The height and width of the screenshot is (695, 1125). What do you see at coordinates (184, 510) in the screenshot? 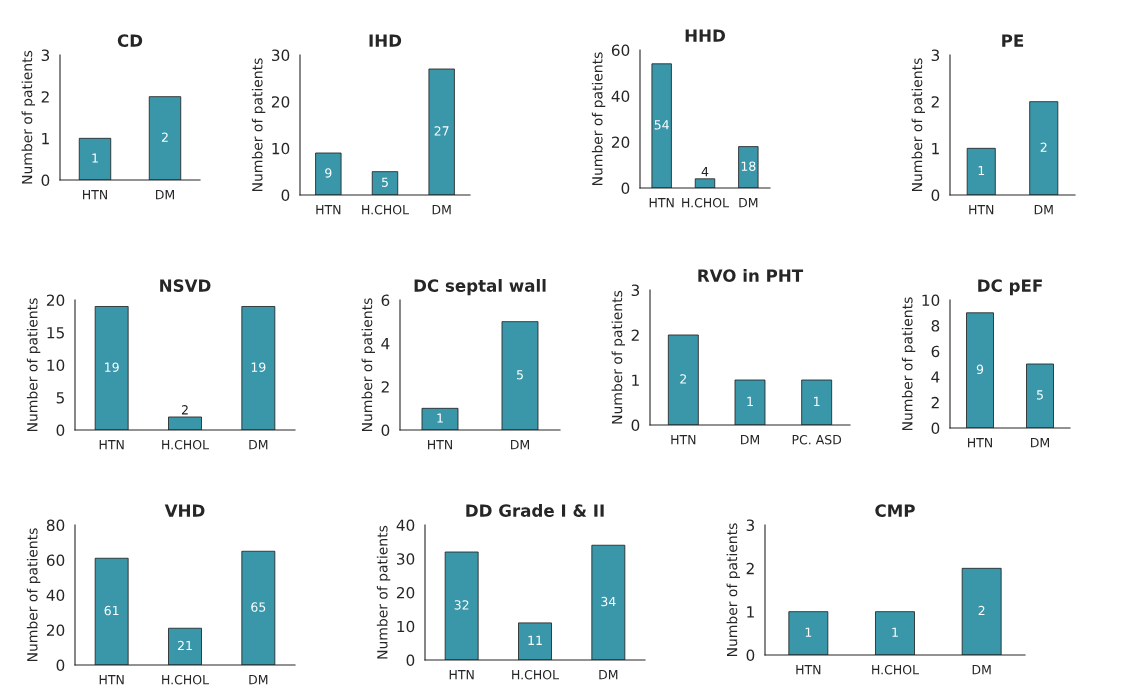
I see `chart-title: VHD` at bounding box center [184, 510].